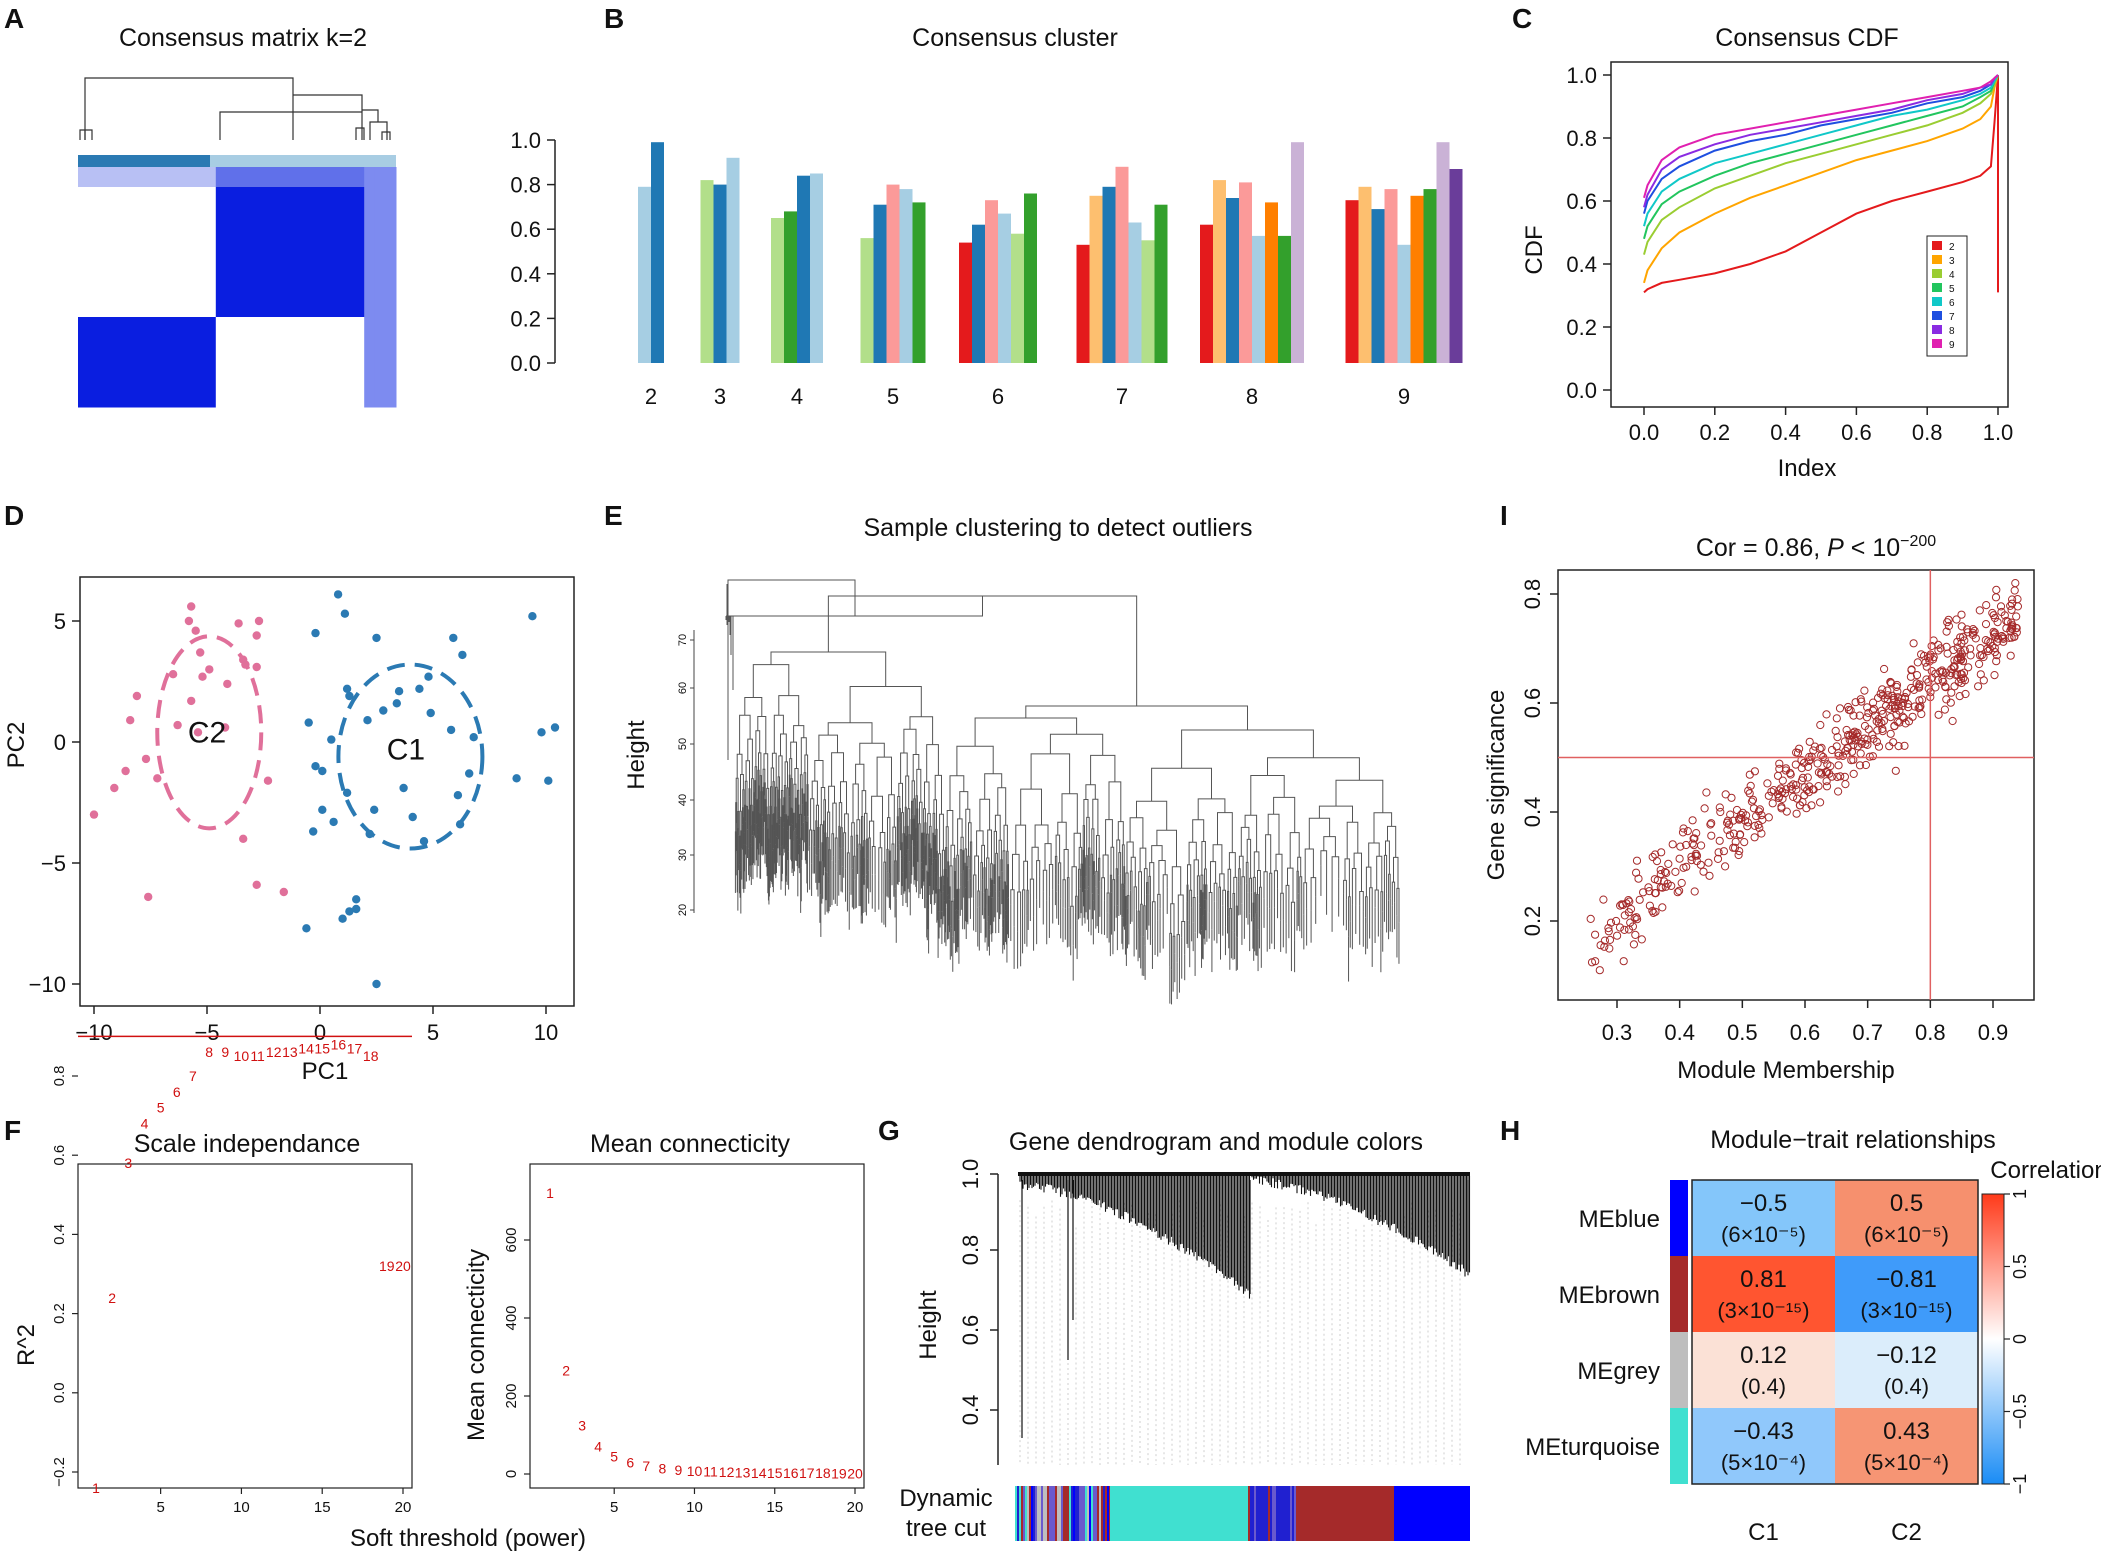  I want to click on x-tick-label: 0.5, so click(1742, 1032).